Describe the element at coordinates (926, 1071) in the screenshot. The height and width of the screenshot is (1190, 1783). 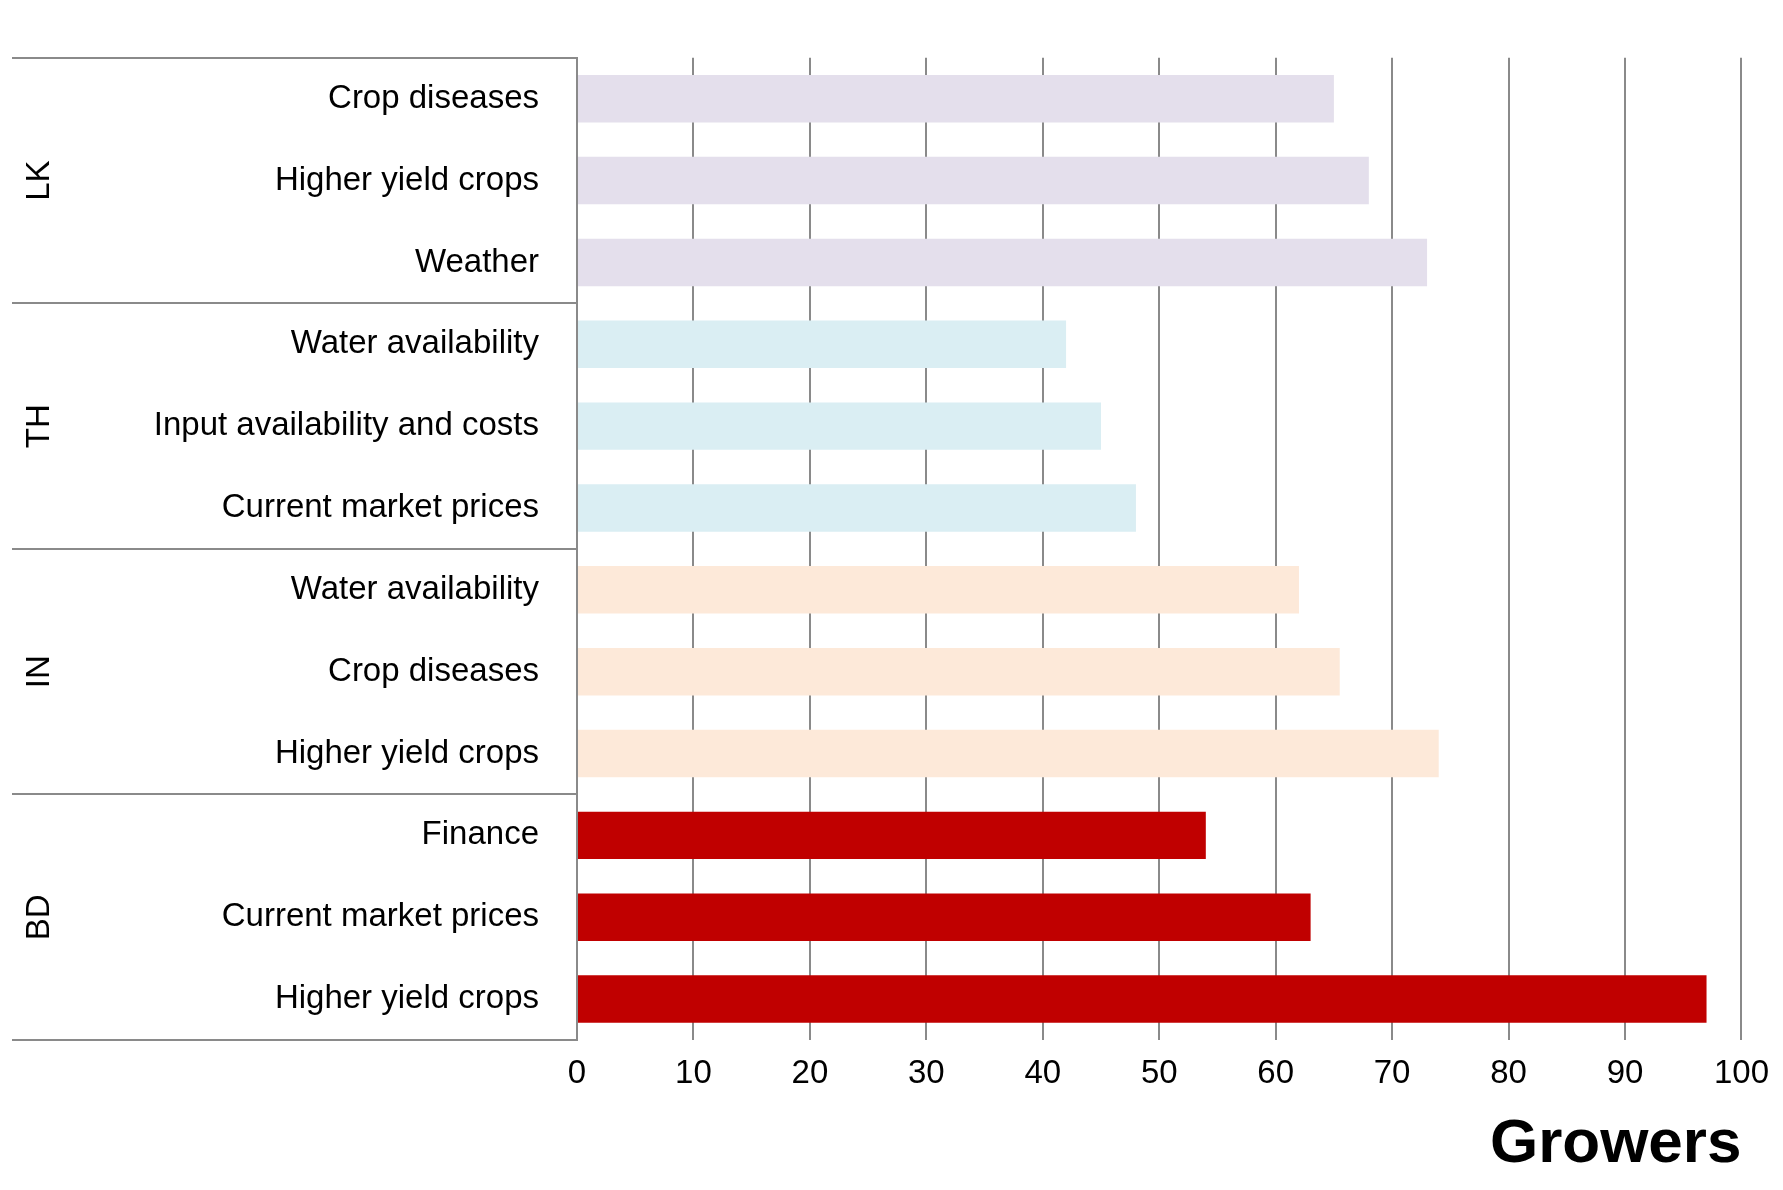
I see `x-tick-label: 30` at that location.